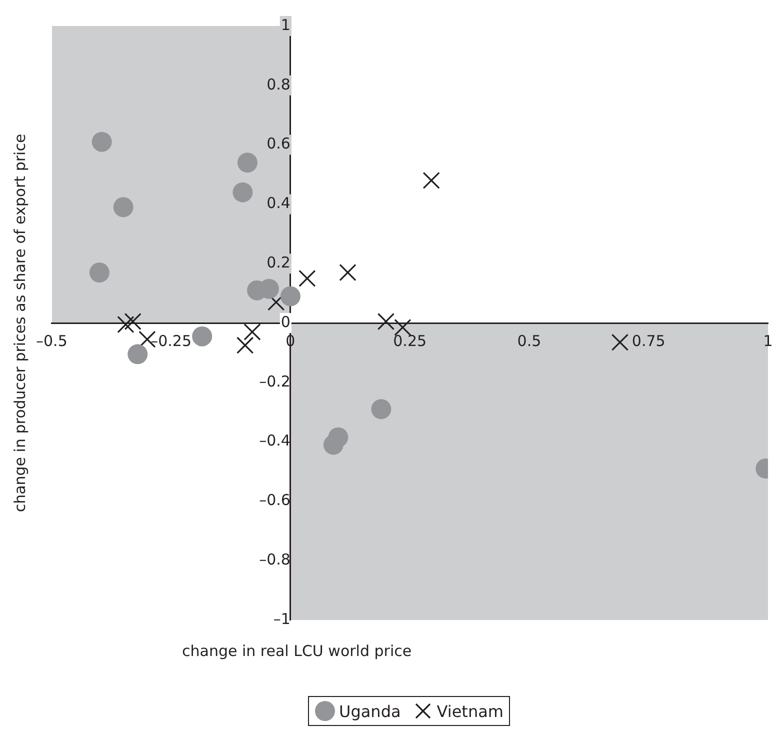  I want to click on y-tick-label: 0.4, so click(278, 203).